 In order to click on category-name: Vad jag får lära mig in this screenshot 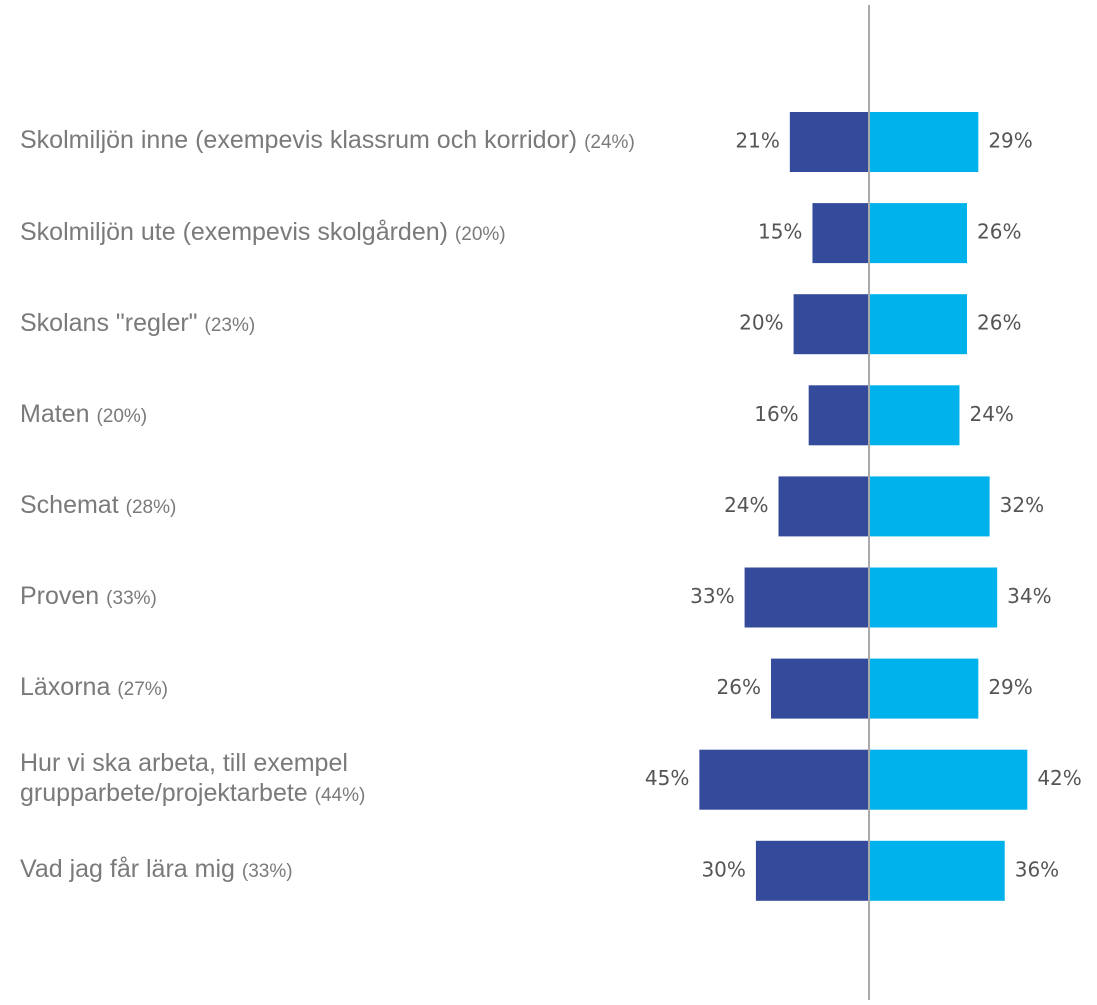, I will do `click(127, 869)`.